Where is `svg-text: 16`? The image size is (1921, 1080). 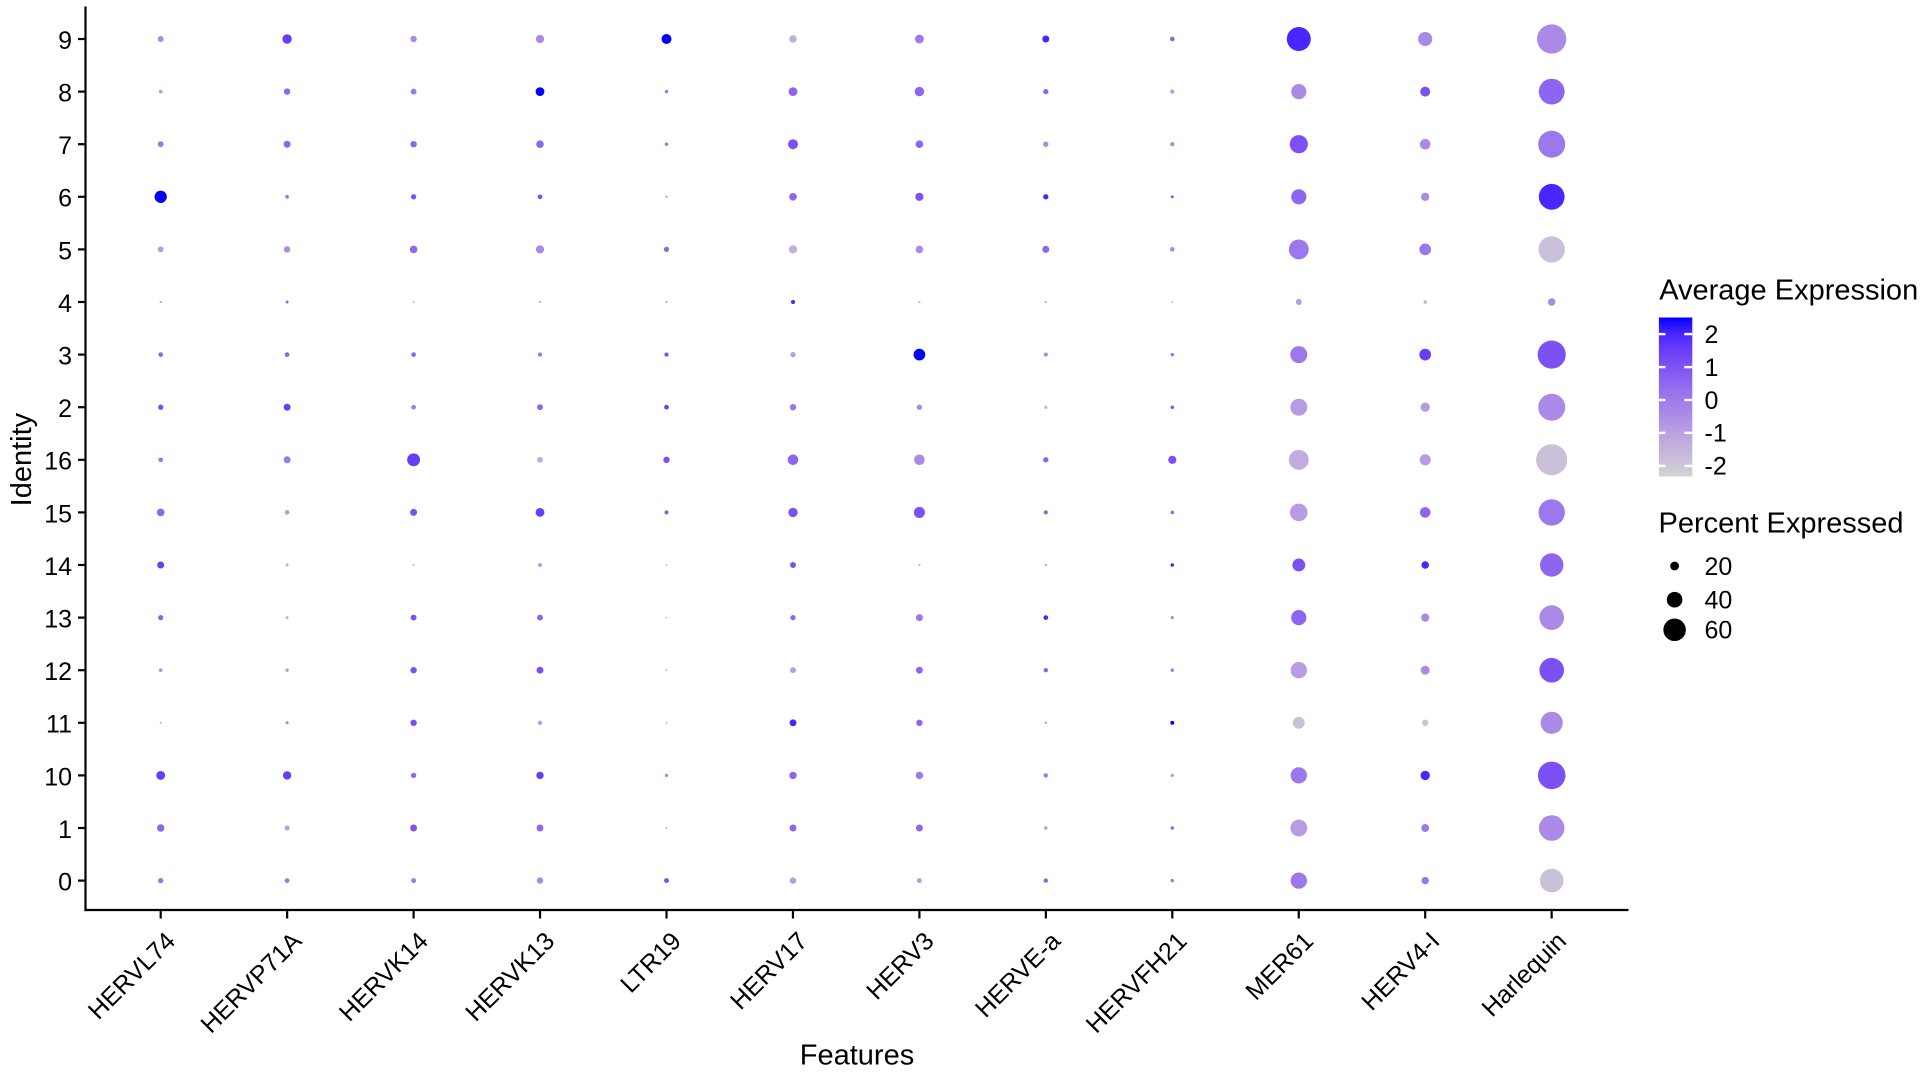
svg-text: 16 is located at coordinates (58, 462).